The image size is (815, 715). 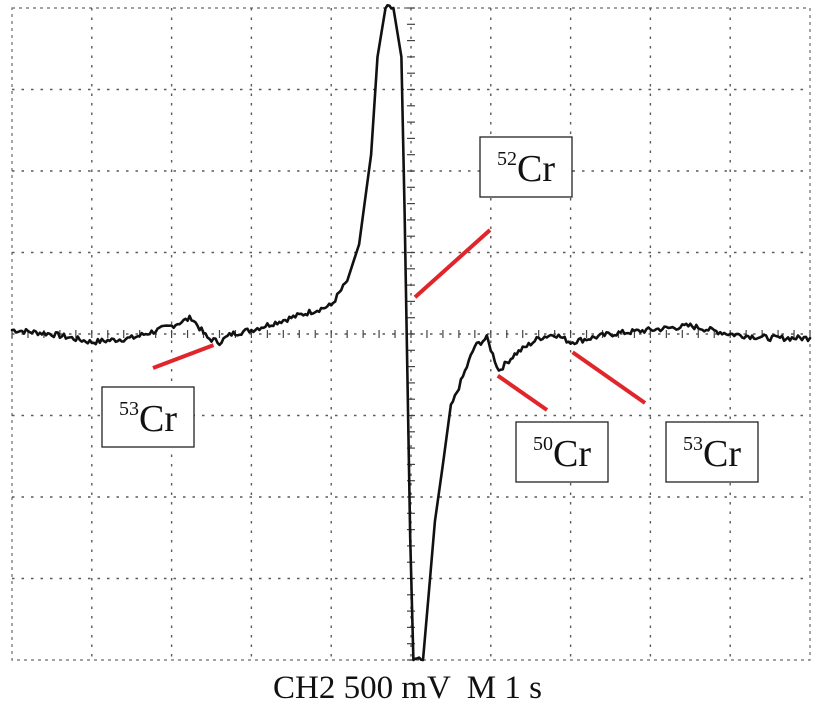 I want to click on isotope-label-52-2: 52Cr, so click(x=493, y=217).